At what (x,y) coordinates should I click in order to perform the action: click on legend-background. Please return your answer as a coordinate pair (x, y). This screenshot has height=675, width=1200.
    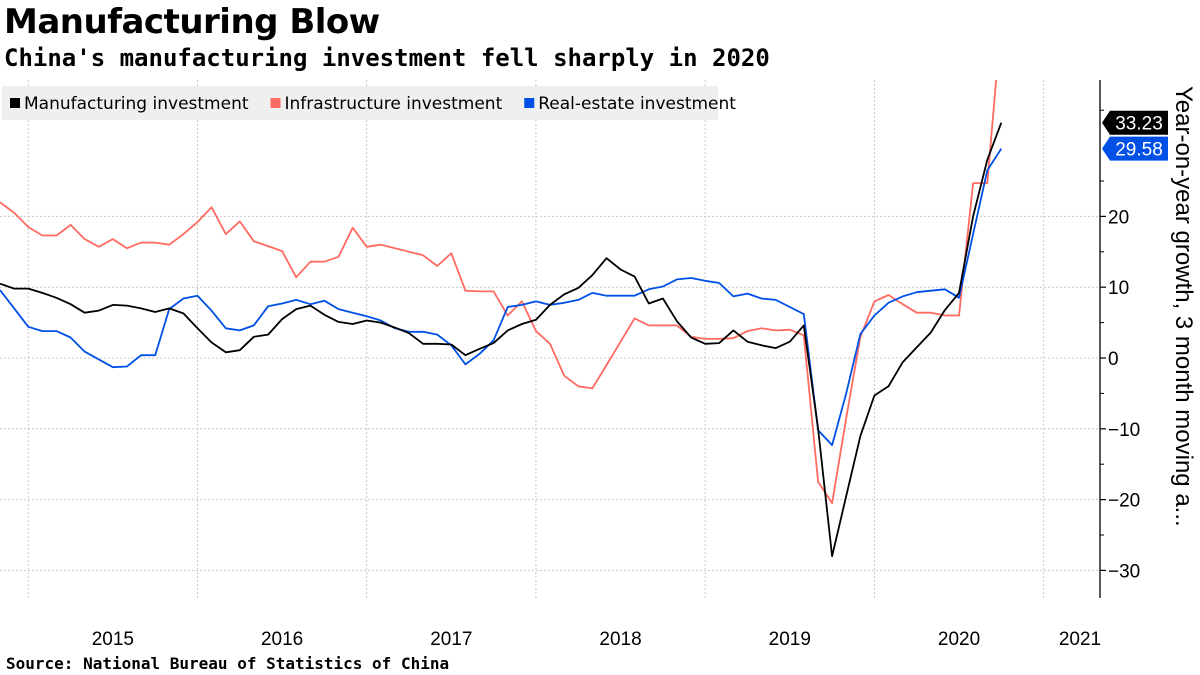
    Looking at the image, I should click on (360, 103).